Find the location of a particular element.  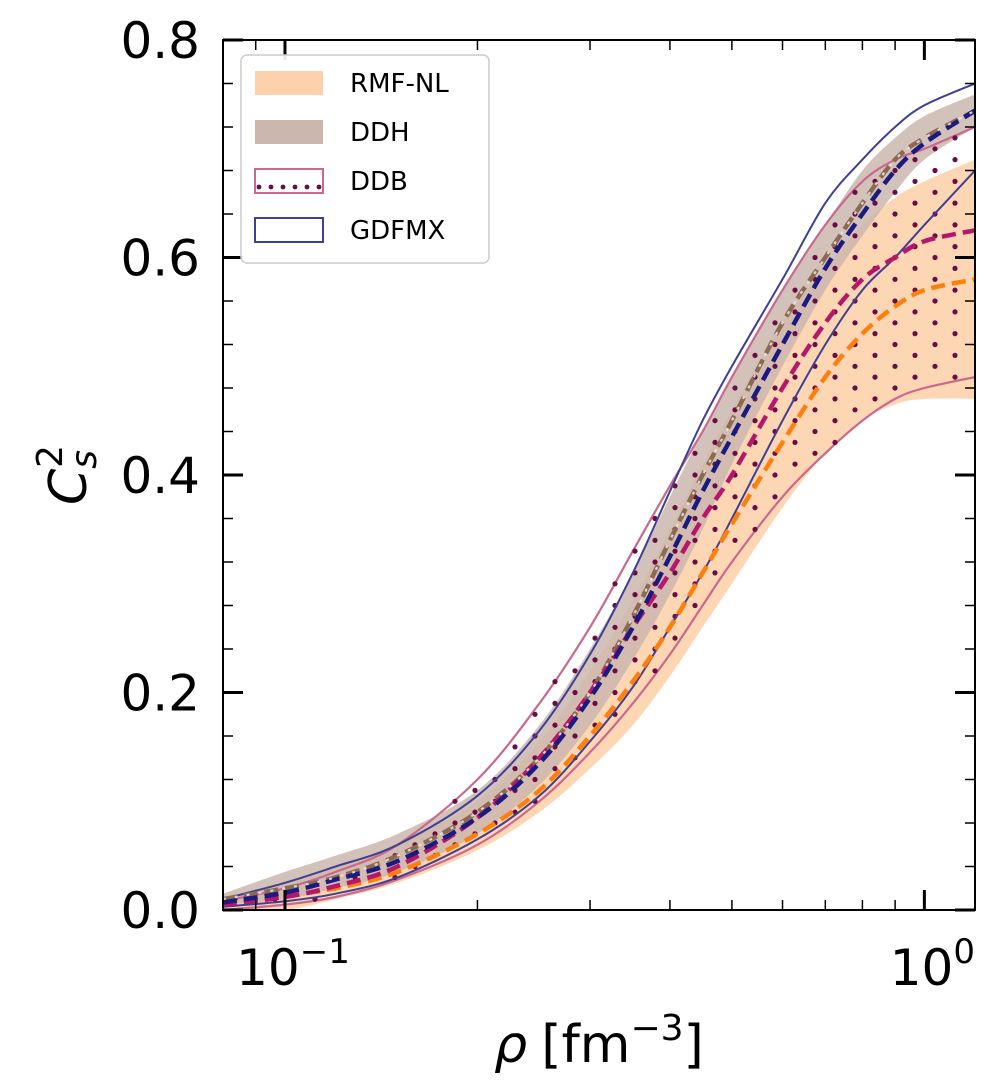

x-tick-label-exp: 0 is located at coordinates (964, 952).